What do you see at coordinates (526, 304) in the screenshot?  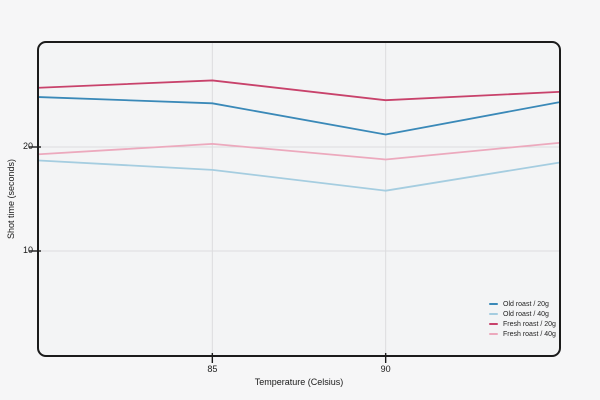 I see `legend-label: Old roast / 20g` at bounding box center [526, 304].